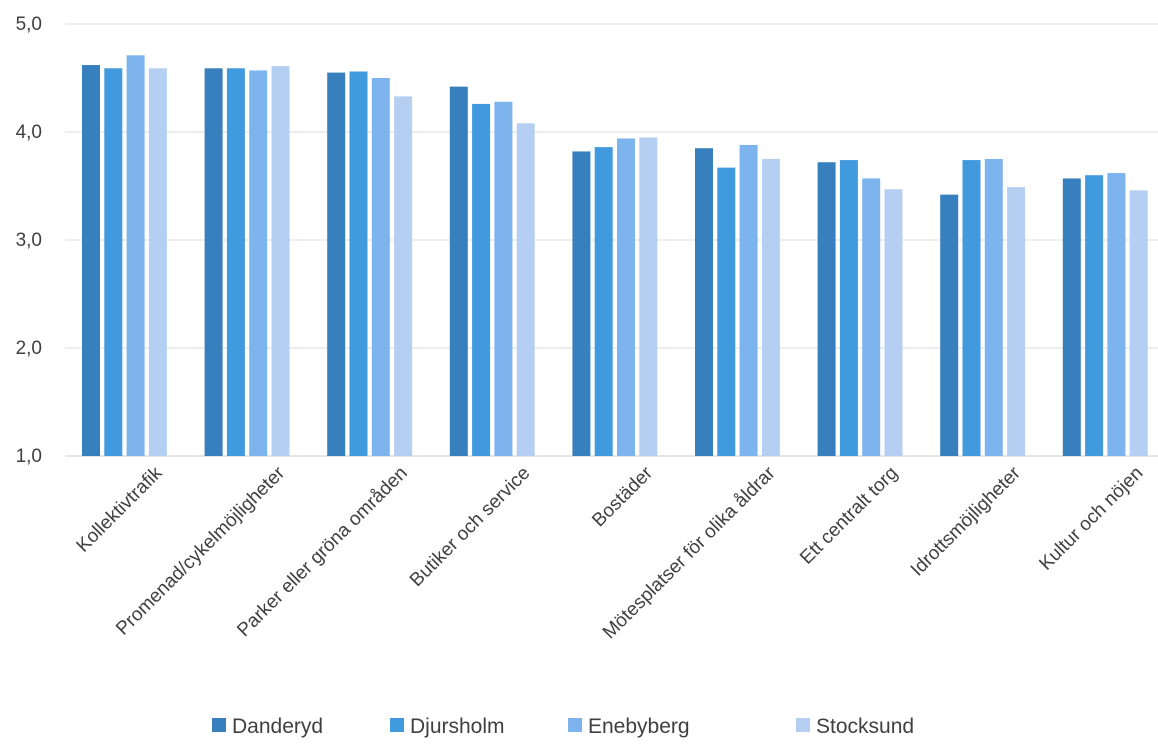  I want to click on legend-label-djursholm: Djursholm, so click(457, 726).